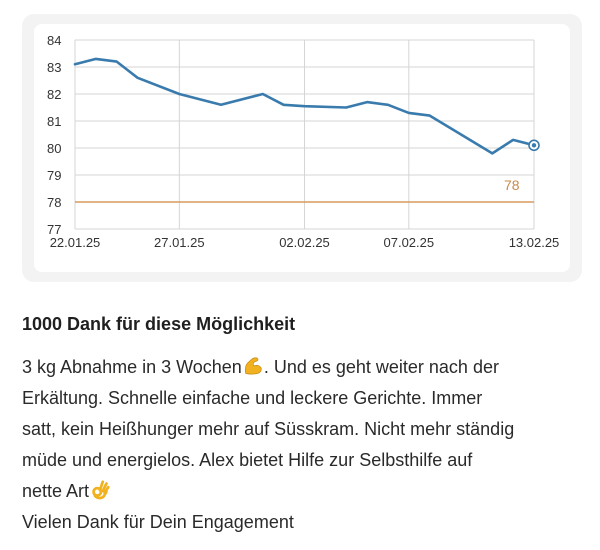  I want to click on post-line-text-after: . Und es geht weiter nach der, so click(381, 367).